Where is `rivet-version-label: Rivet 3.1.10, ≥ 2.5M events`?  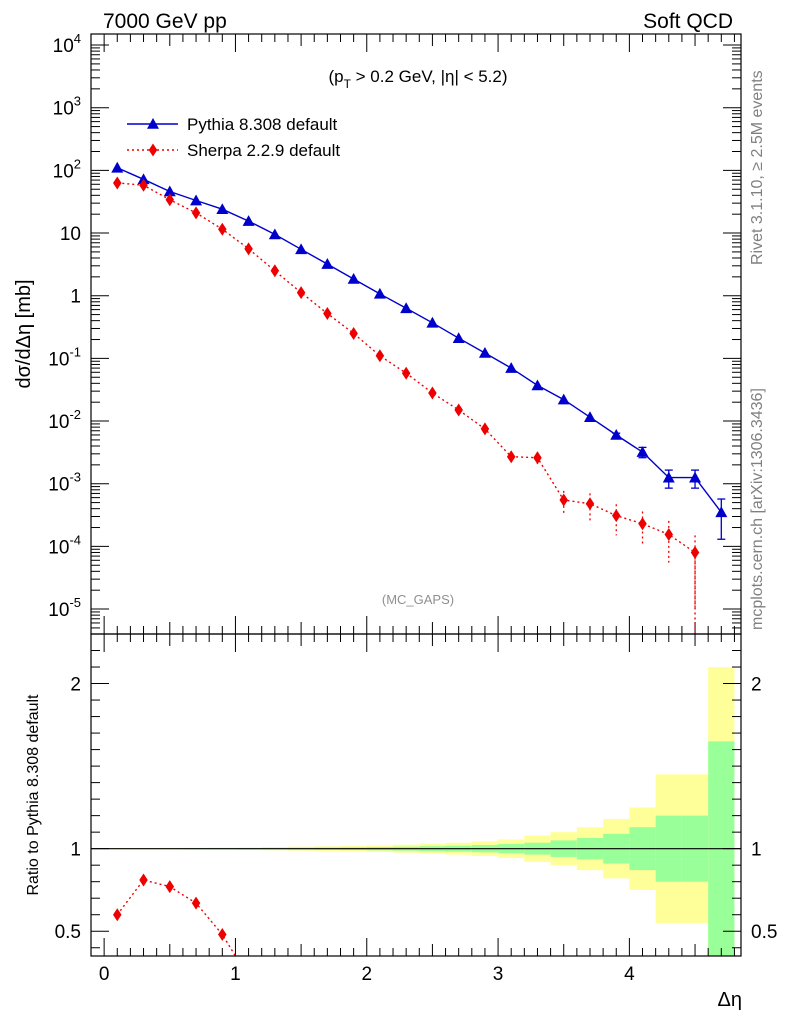 rivet-version-label: Rivet 3.1.10, ≥ 2.5M events is located at coordinates (757, 167).